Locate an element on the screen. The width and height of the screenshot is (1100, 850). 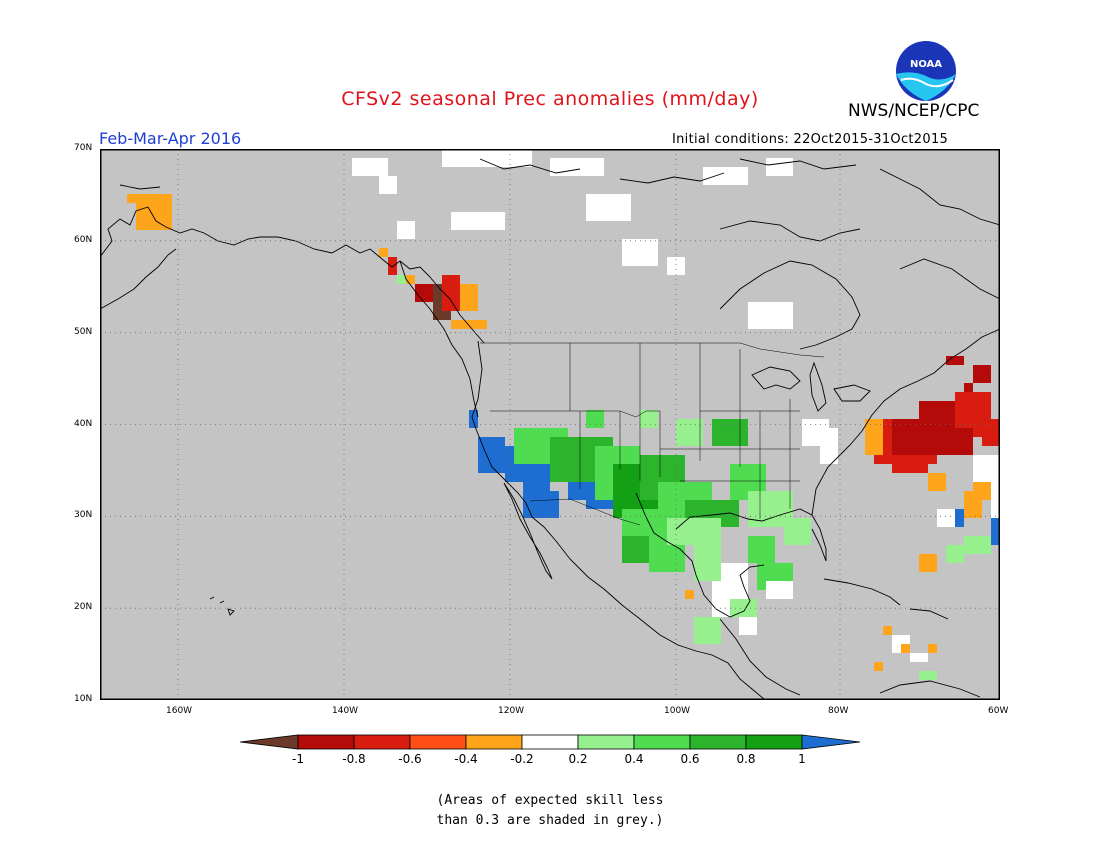
lat-label: 50N is located at coordinates (83, 331).